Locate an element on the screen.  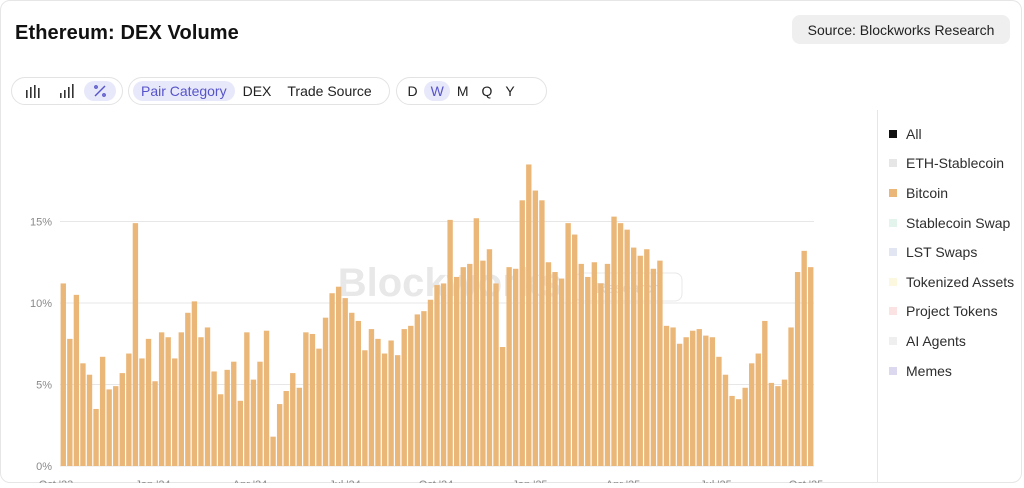
legend-label: Tokenized Assets is located at coordinates (960, 281).